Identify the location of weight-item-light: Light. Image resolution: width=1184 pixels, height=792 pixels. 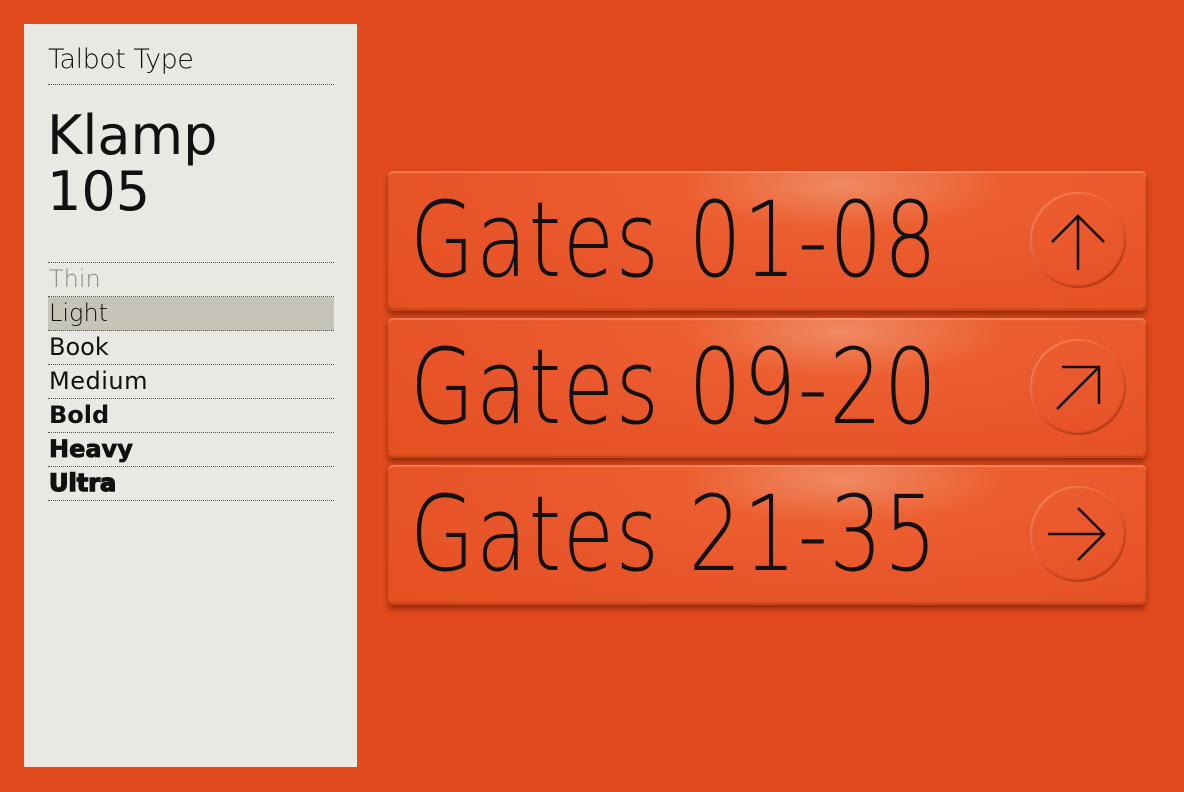
(191, 314).